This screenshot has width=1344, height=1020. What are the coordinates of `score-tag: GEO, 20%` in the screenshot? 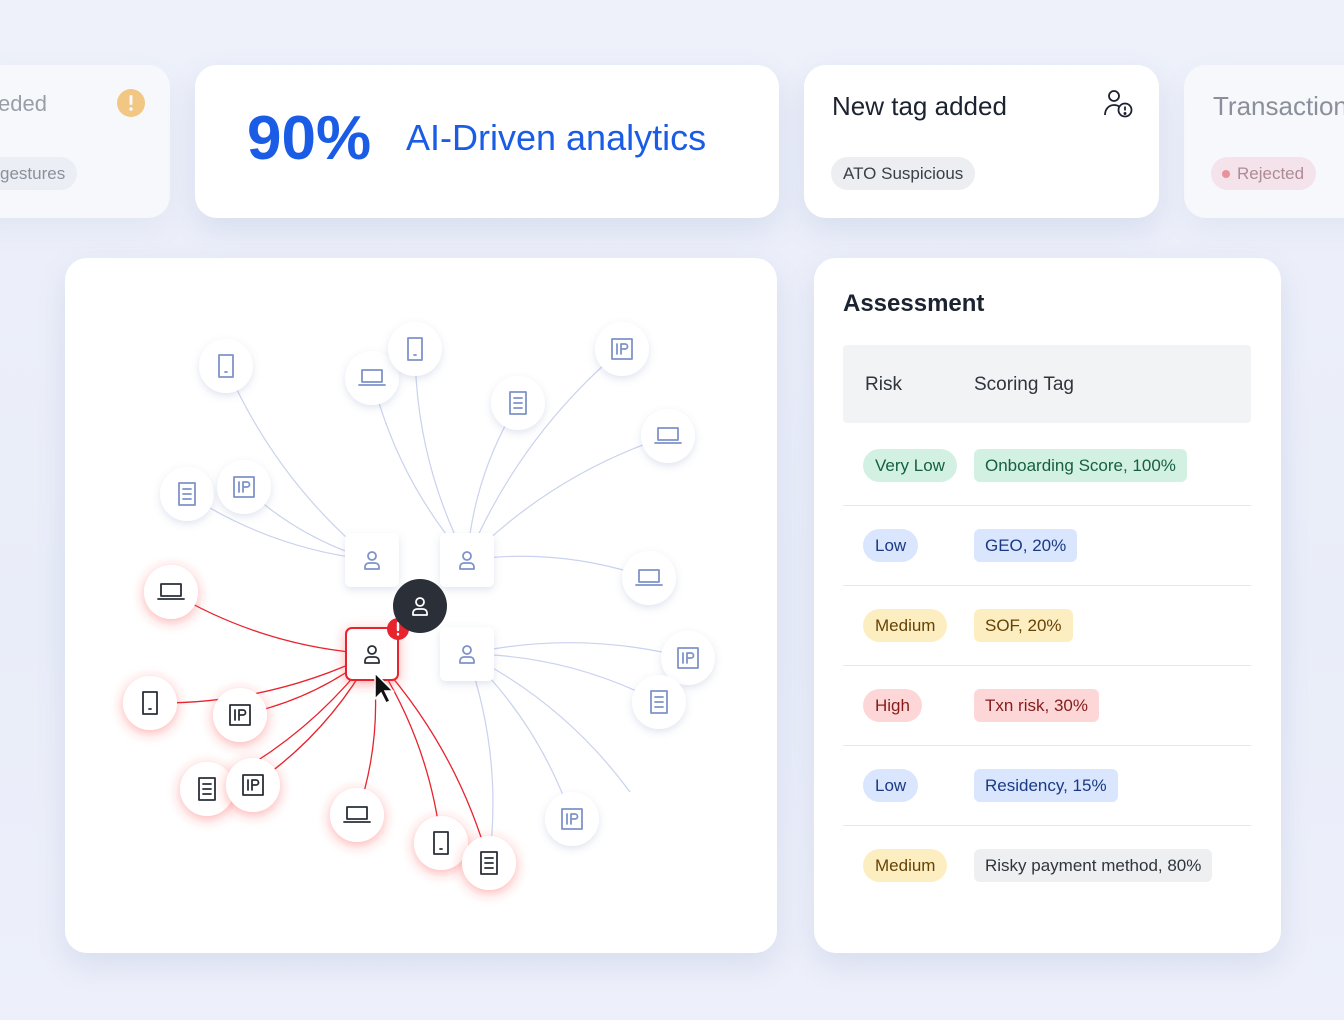 It's located at (1026, 545).